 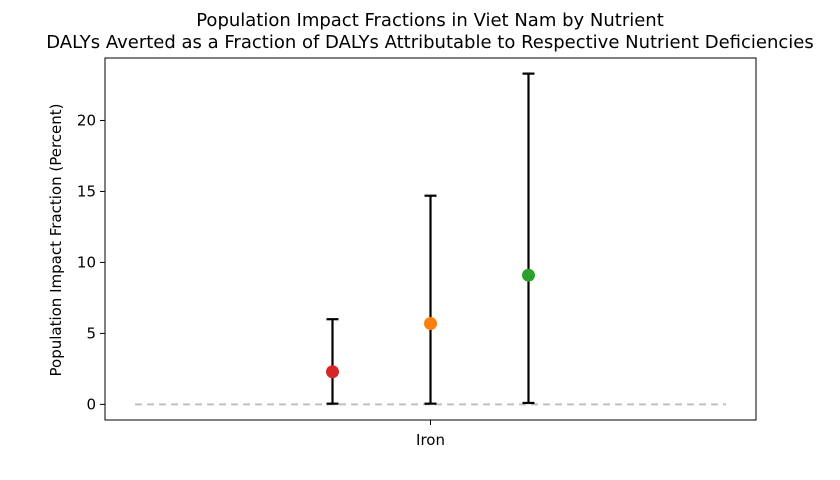 What do you see at coordinates (86, 191) in the screenshot?
I see `y-tick-label: 15` at bounding box center [86, 191].